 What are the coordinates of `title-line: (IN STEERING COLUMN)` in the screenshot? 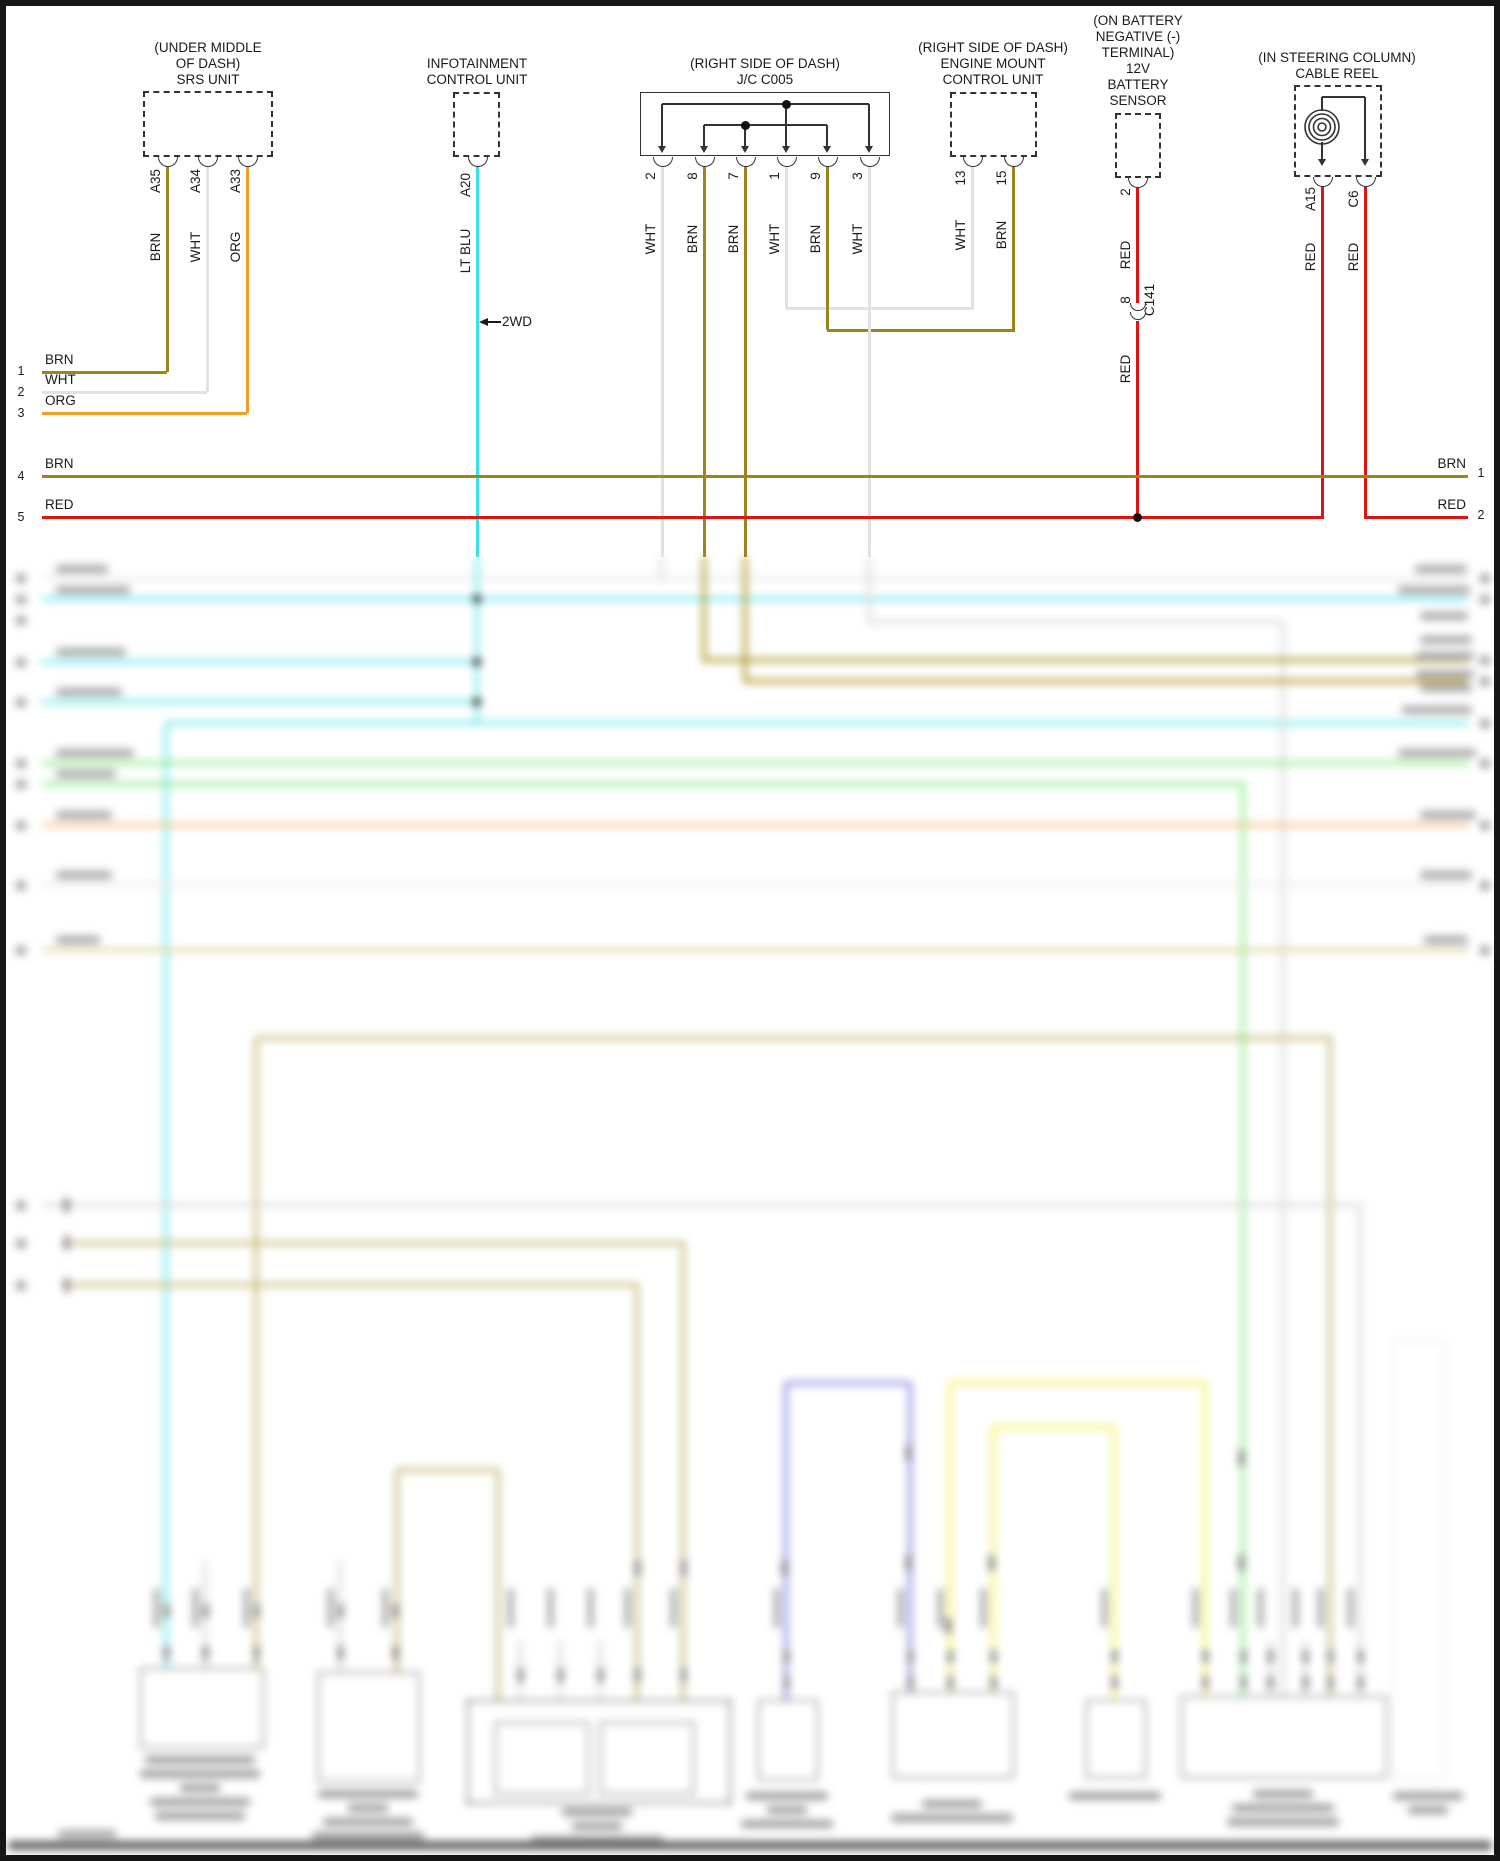 It's located at (1337, 57).